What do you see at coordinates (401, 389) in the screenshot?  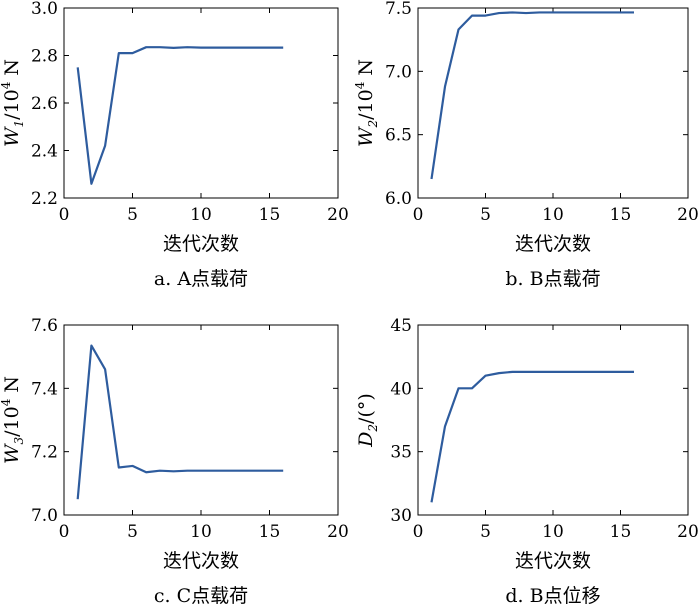 I see `y-tick-label: 40` at bounding box center [401, 389].